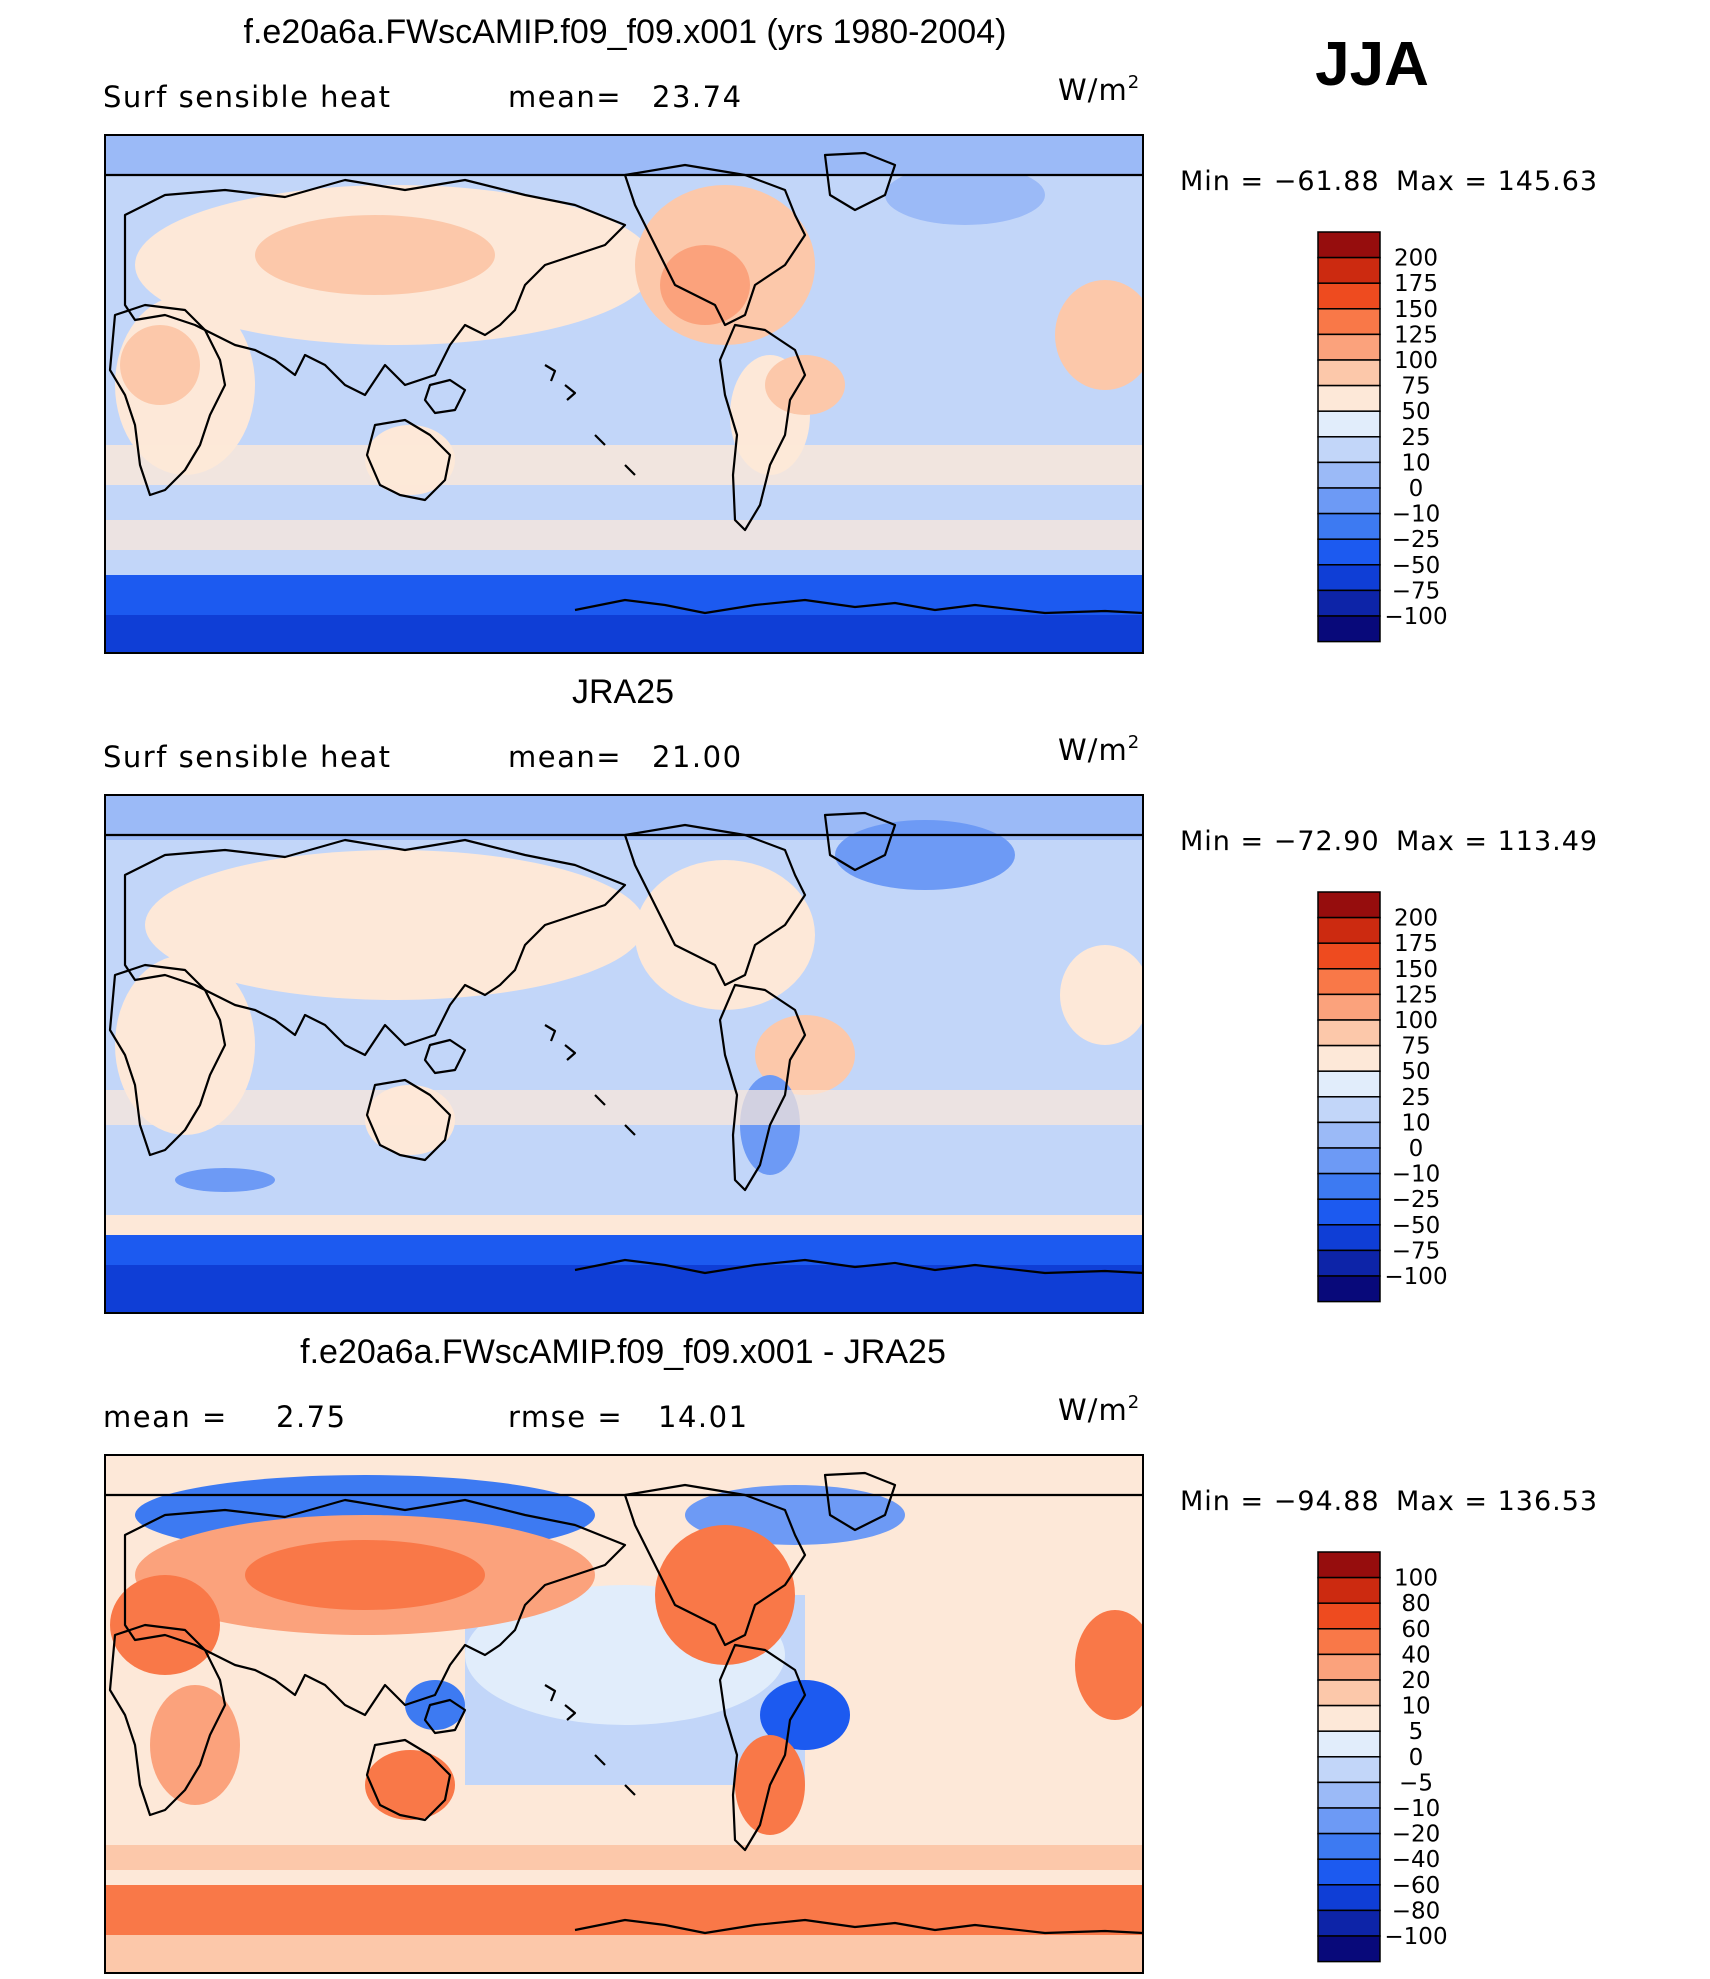 Image resolution: width=1710 pixels, height=1979 pixels. I want to click on colorbar-tick-label: −80, so click(1416, 1911).